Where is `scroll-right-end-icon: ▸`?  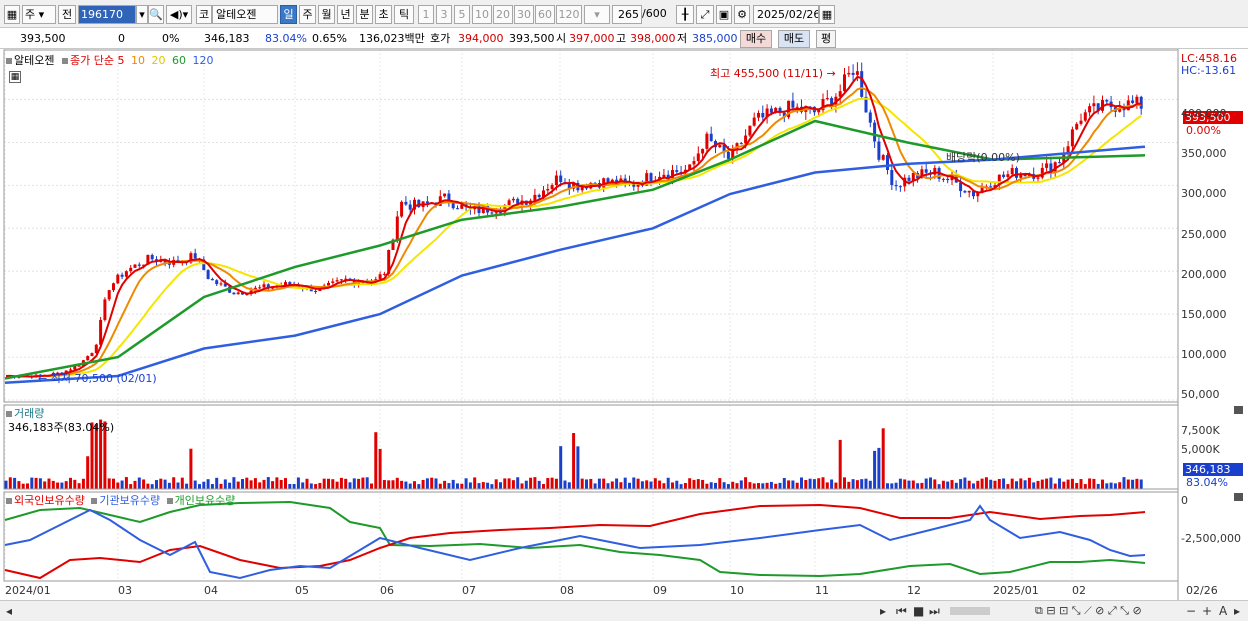
scroll-right-end-icon: ▸ is located at coordinates (1237, 611).